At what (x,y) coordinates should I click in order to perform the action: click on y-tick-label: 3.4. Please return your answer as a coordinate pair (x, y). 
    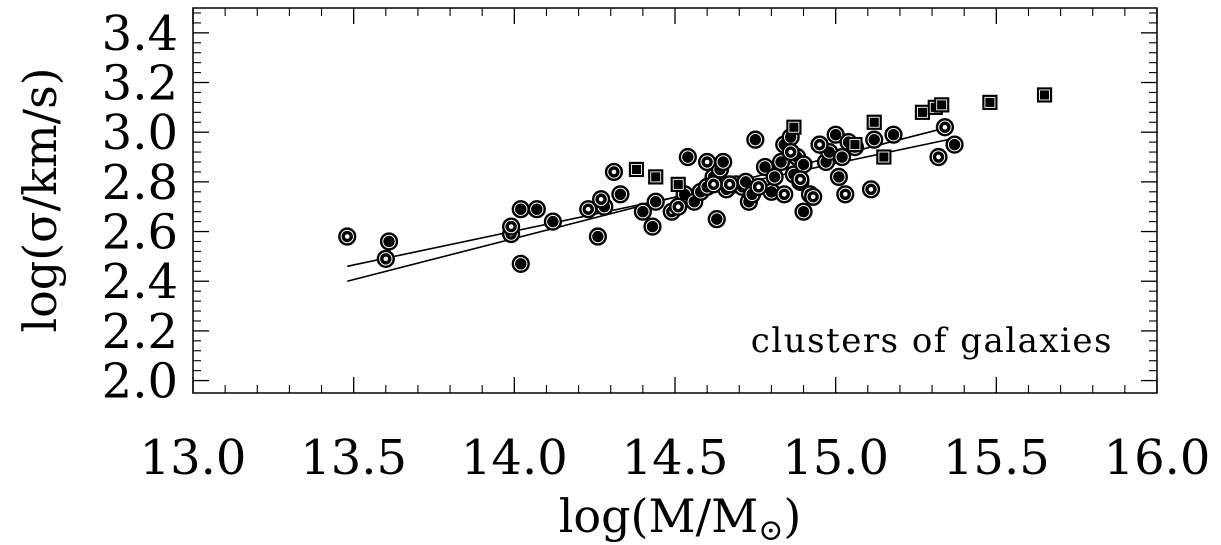
    Looking at the image, I should click on (140, 34).